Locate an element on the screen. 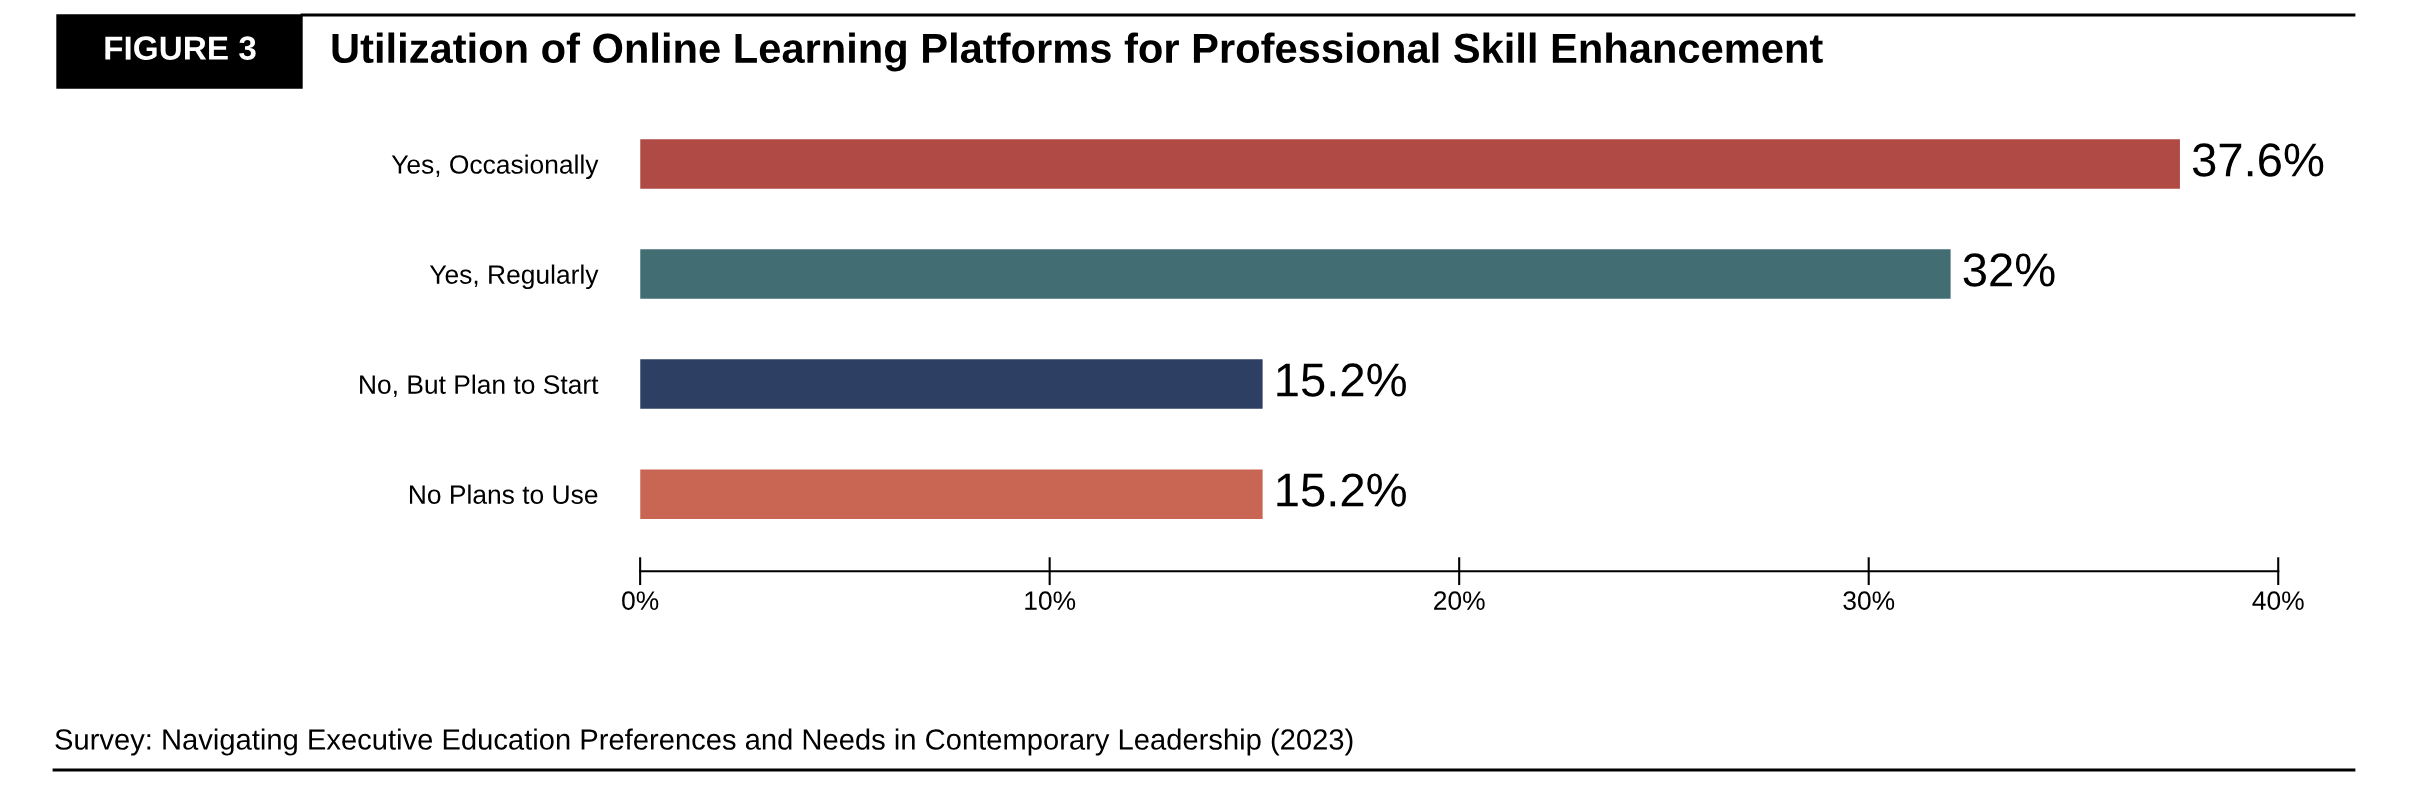 The image size is (2434, 790). x-tick-label: 20% is located at coordinates (1459, 600).